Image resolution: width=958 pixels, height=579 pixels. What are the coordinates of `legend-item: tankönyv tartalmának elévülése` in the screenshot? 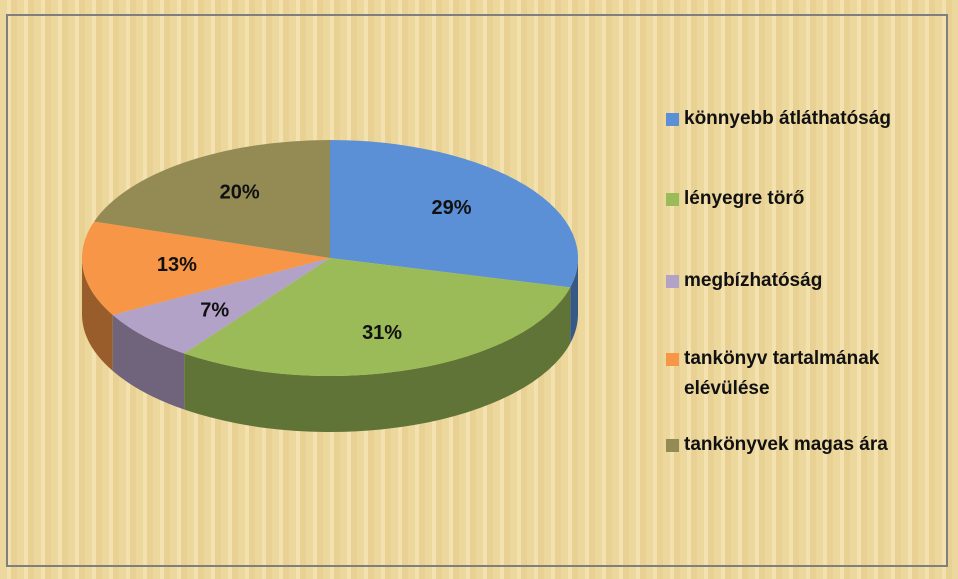 It's located at (775, 374).